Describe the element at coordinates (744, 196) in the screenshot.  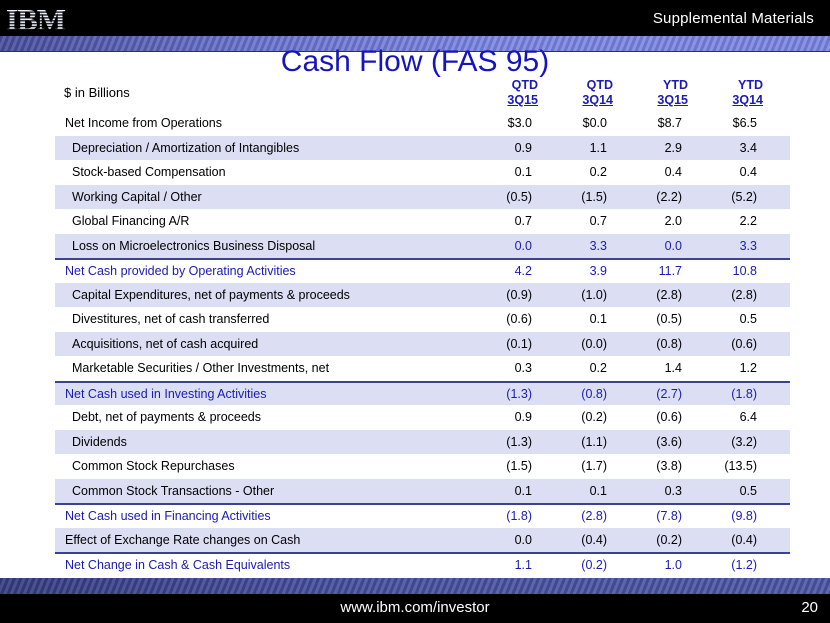
I see `cell-value: (5.2)` at that location.